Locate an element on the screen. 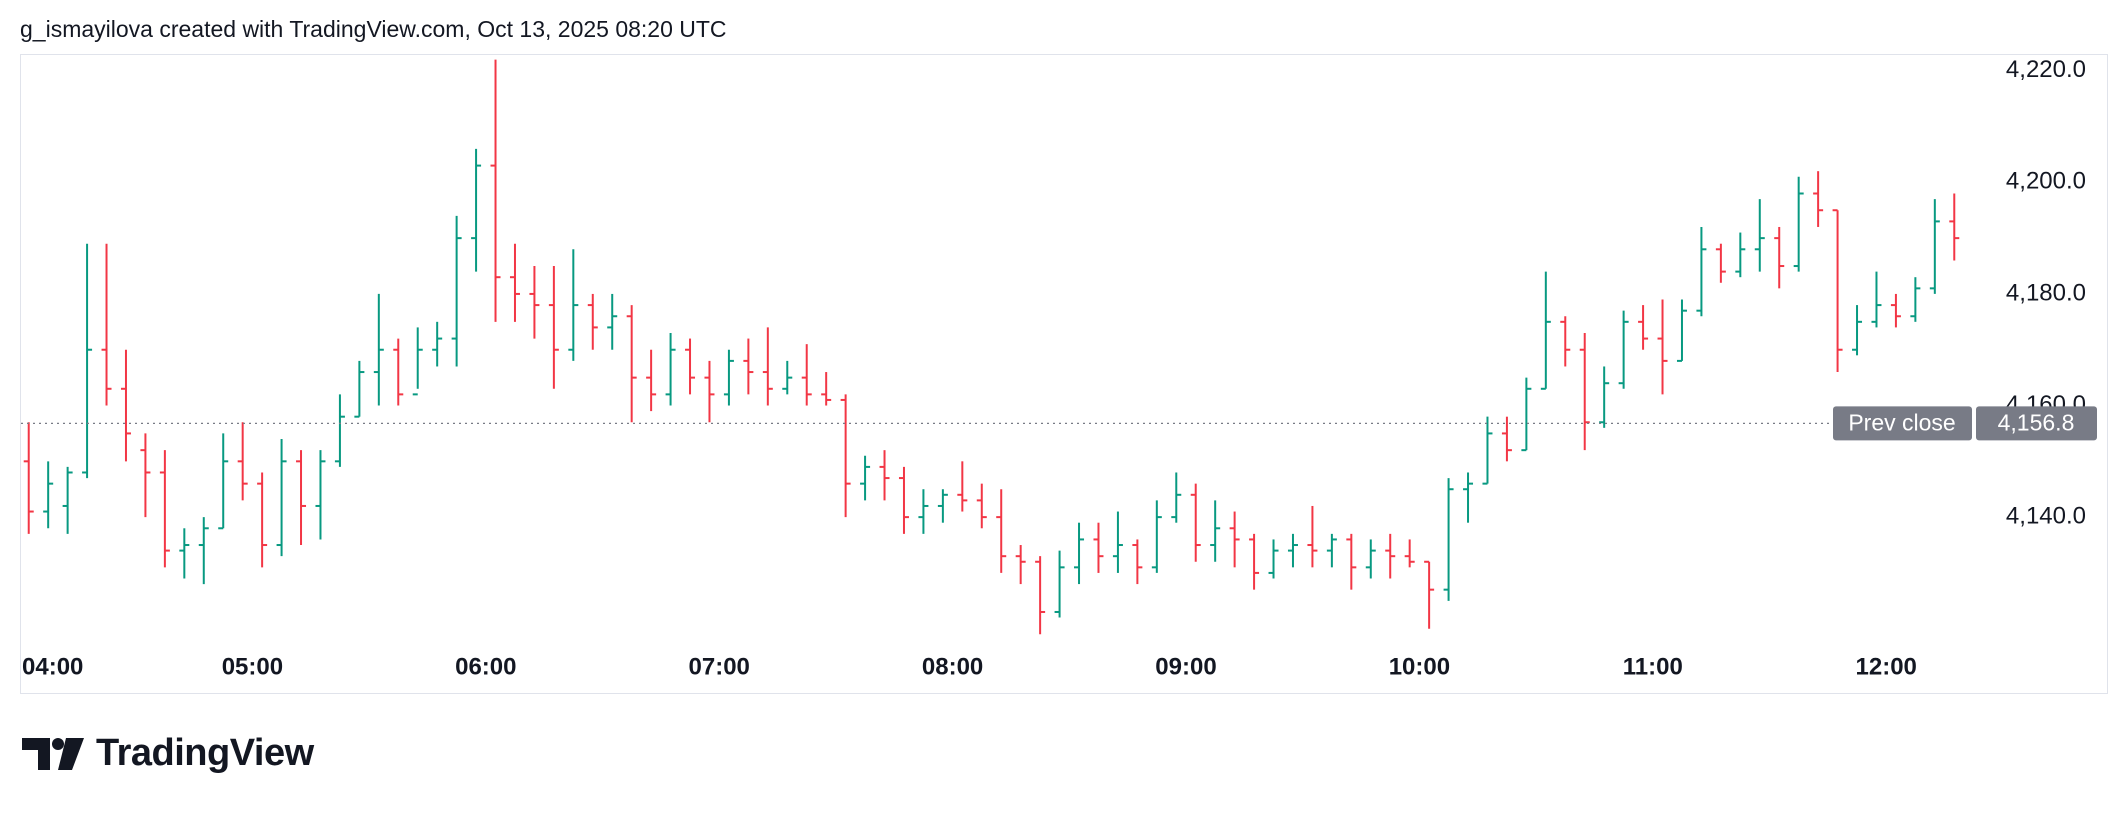 The image size is (2128, 814). logo-icon is located at coordinates (53, 754).